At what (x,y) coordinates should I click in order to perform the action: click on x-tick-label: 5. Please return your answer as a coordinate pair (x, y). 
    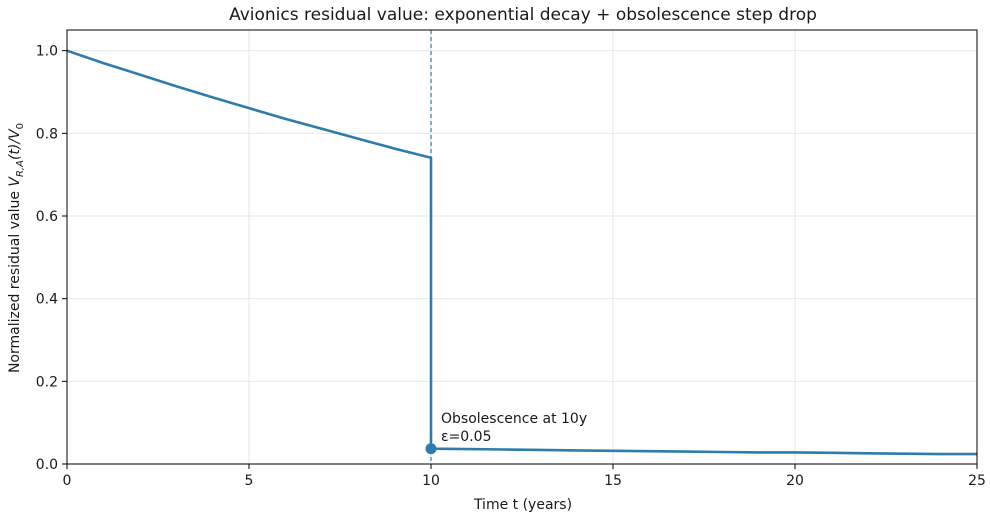
    Looking at the image, I should click on (249, 481).